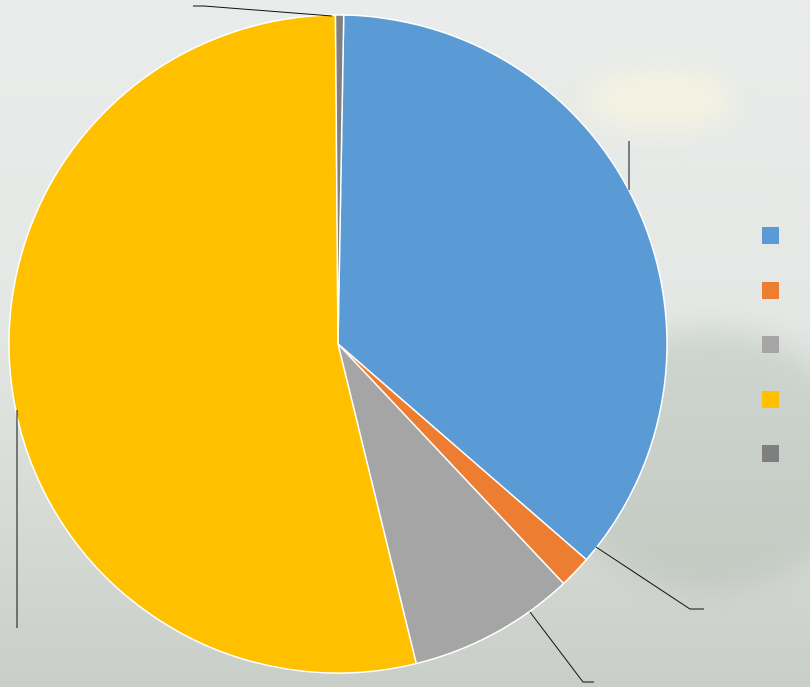 The width and height of the screenshot is (810, 687). What do you see at coordinates (660, 100) in the screenshot?
I see `background-light-glow` at bounding box center [660, 100].